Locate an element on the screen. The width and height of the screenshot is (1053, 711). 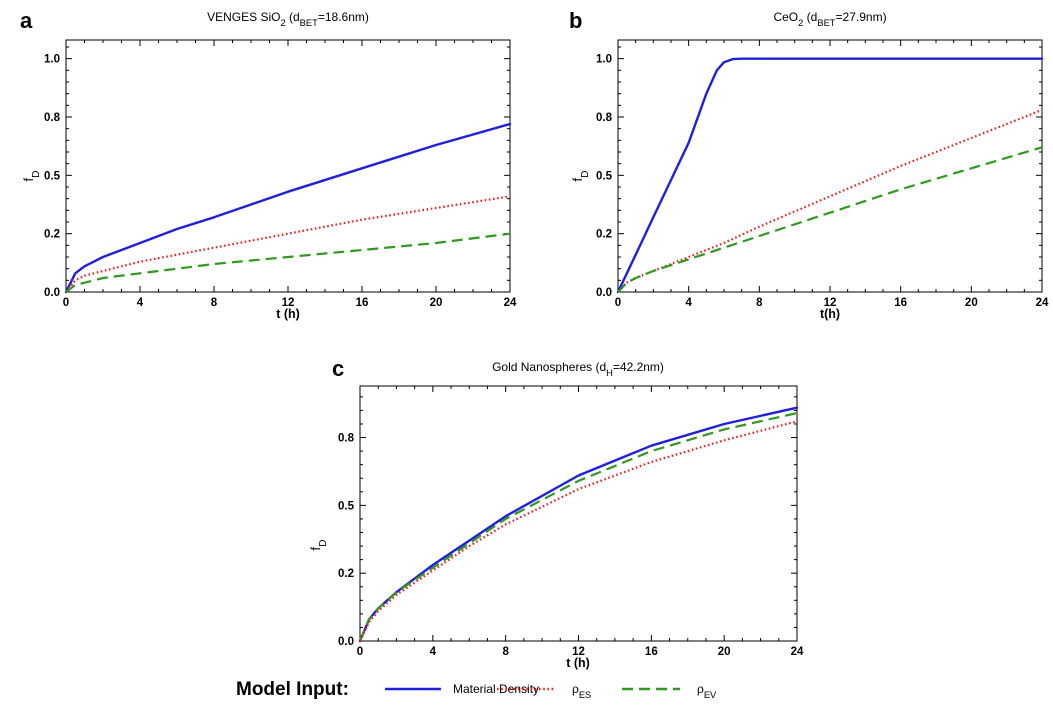
series-line-rho_es-a is located at coordinates (288, 244).